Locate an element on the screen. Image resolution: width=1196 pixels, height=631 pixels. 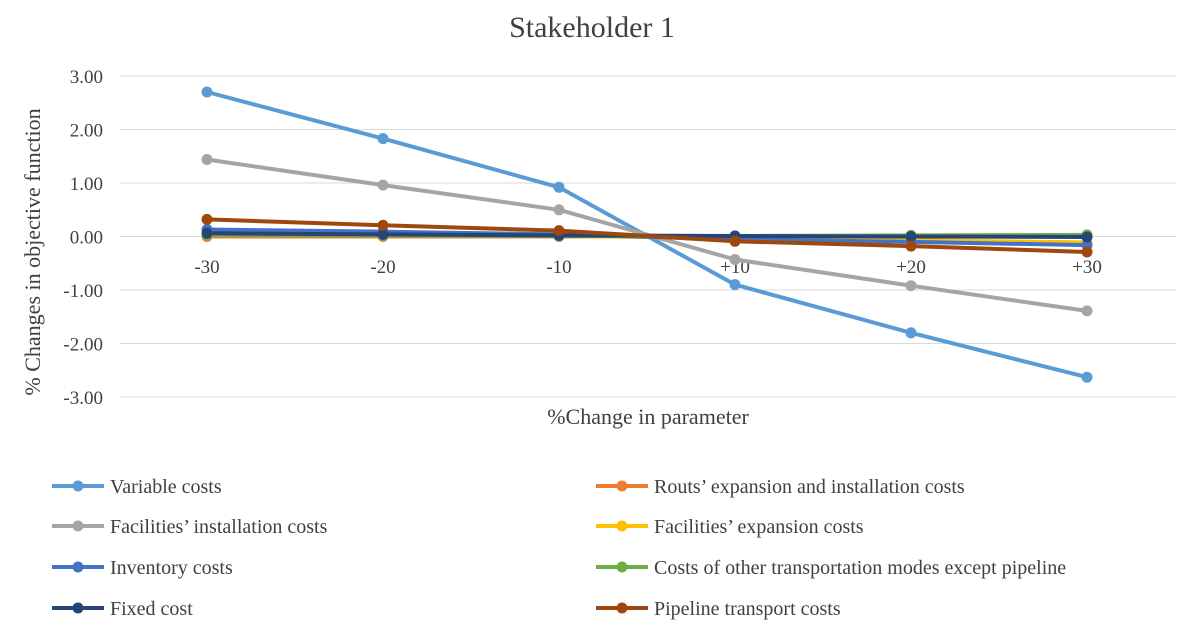
legend-entry: Pipeline transport costs is located at coordinates (718, 609).